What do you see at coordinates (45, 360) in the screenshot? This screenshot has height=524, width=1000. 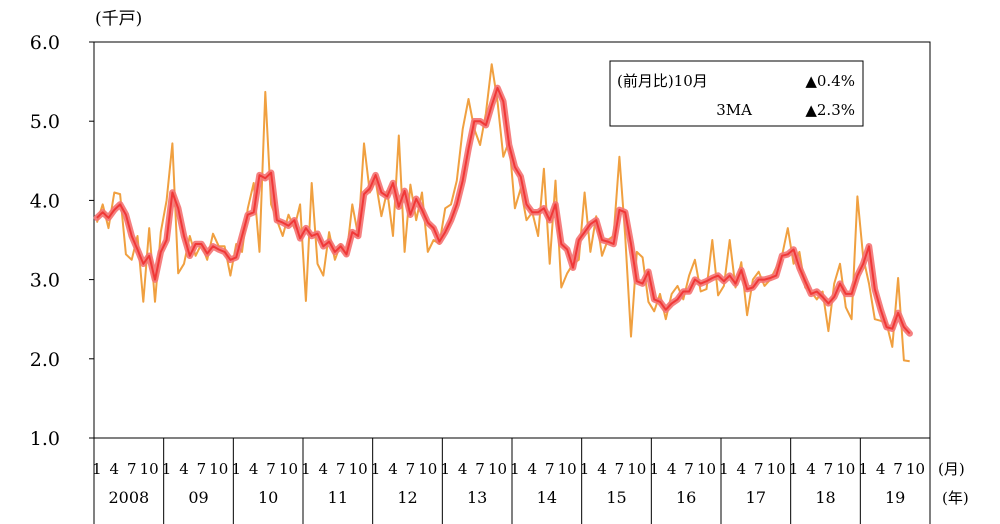 I see `y-tick-label: 2.0` at bounding box center [45, 360].